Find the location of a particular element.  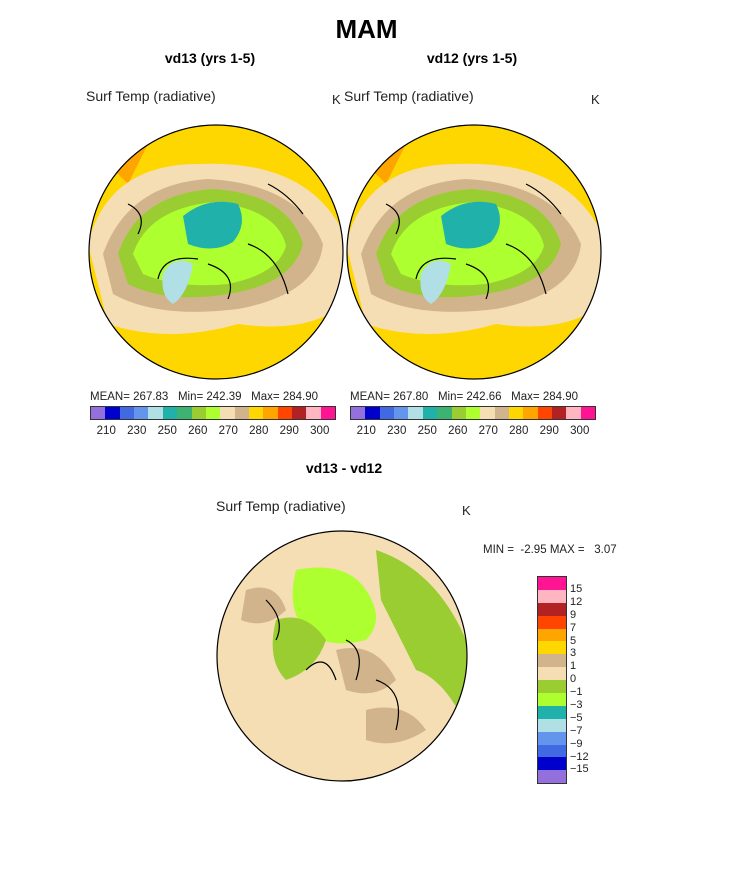

colorbar-tick-label: 1 is located at coordinates (573, 666).